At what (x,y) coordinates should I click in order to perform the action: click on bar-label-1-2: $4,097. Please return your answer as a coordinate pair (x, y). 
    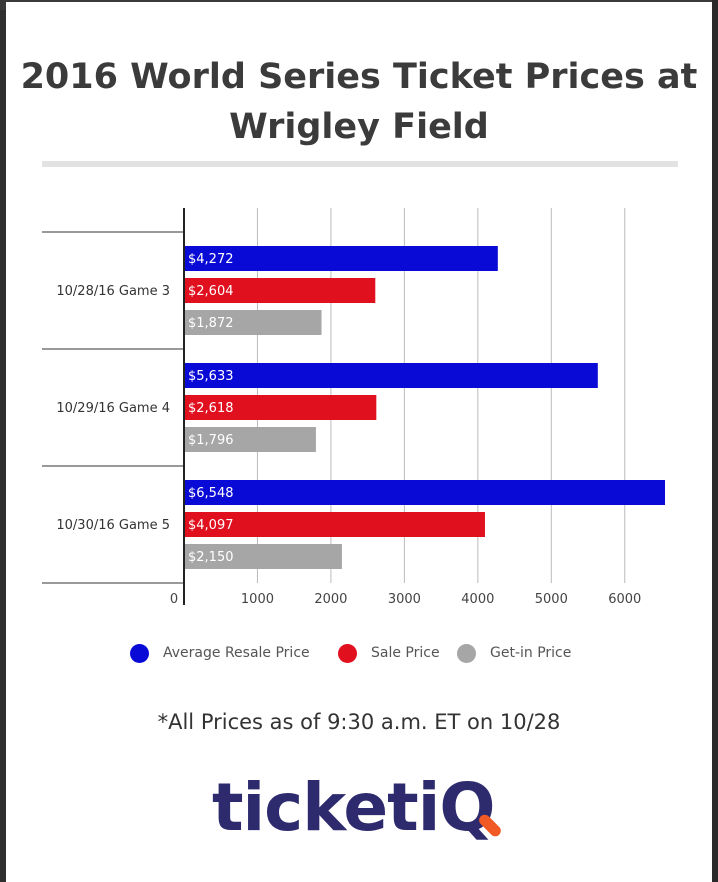
    Looking at the image, I should click on (211, 525).